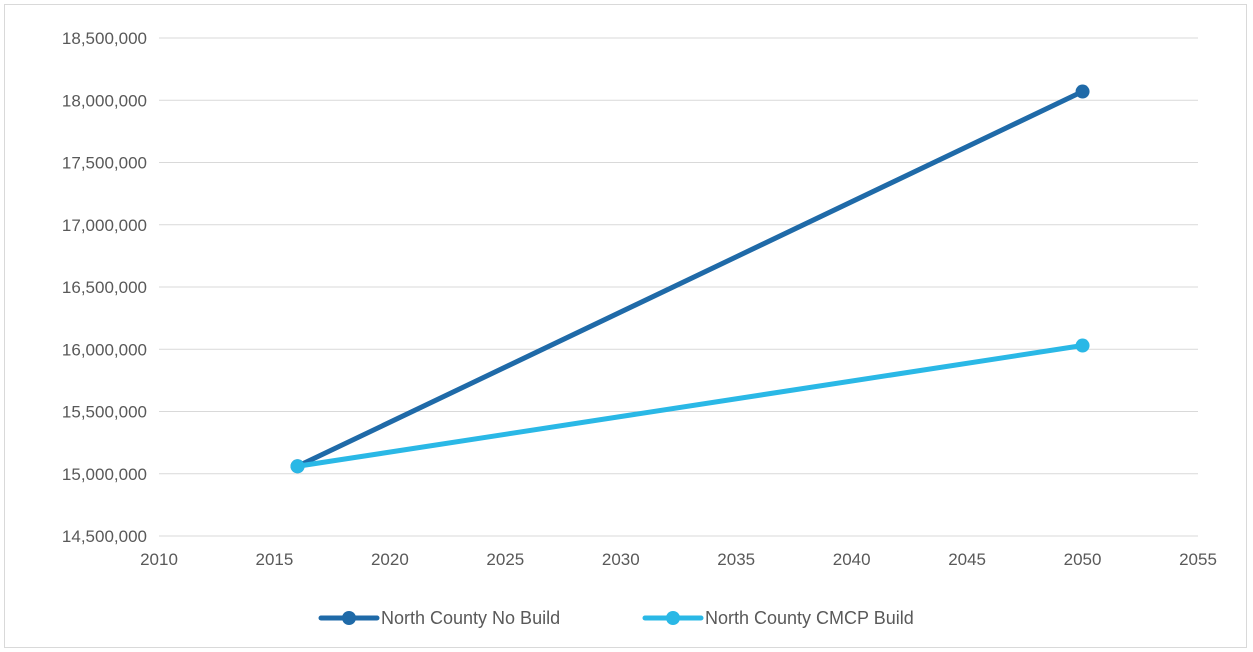 The width and height of the screenshot is (1253, 652). I want to click on legend-label: North County CMCP Build, so click(809, 618).